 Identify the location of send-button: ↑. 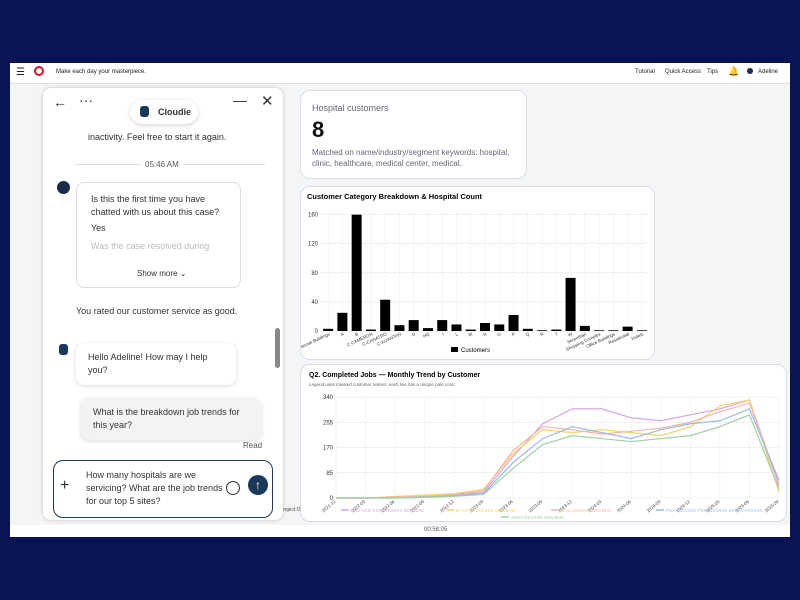
(258, 485).